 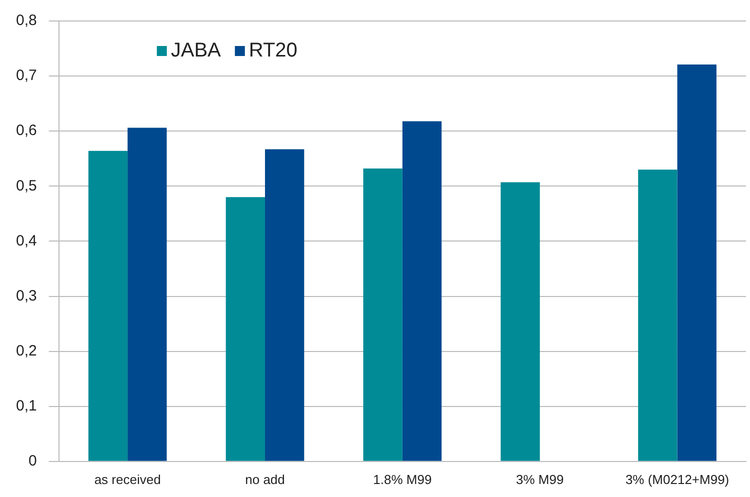 What do you see at coordinates (127, 479) in the screenshot?
I see `x-tick-label: as received` at bounding box center [127, 479].